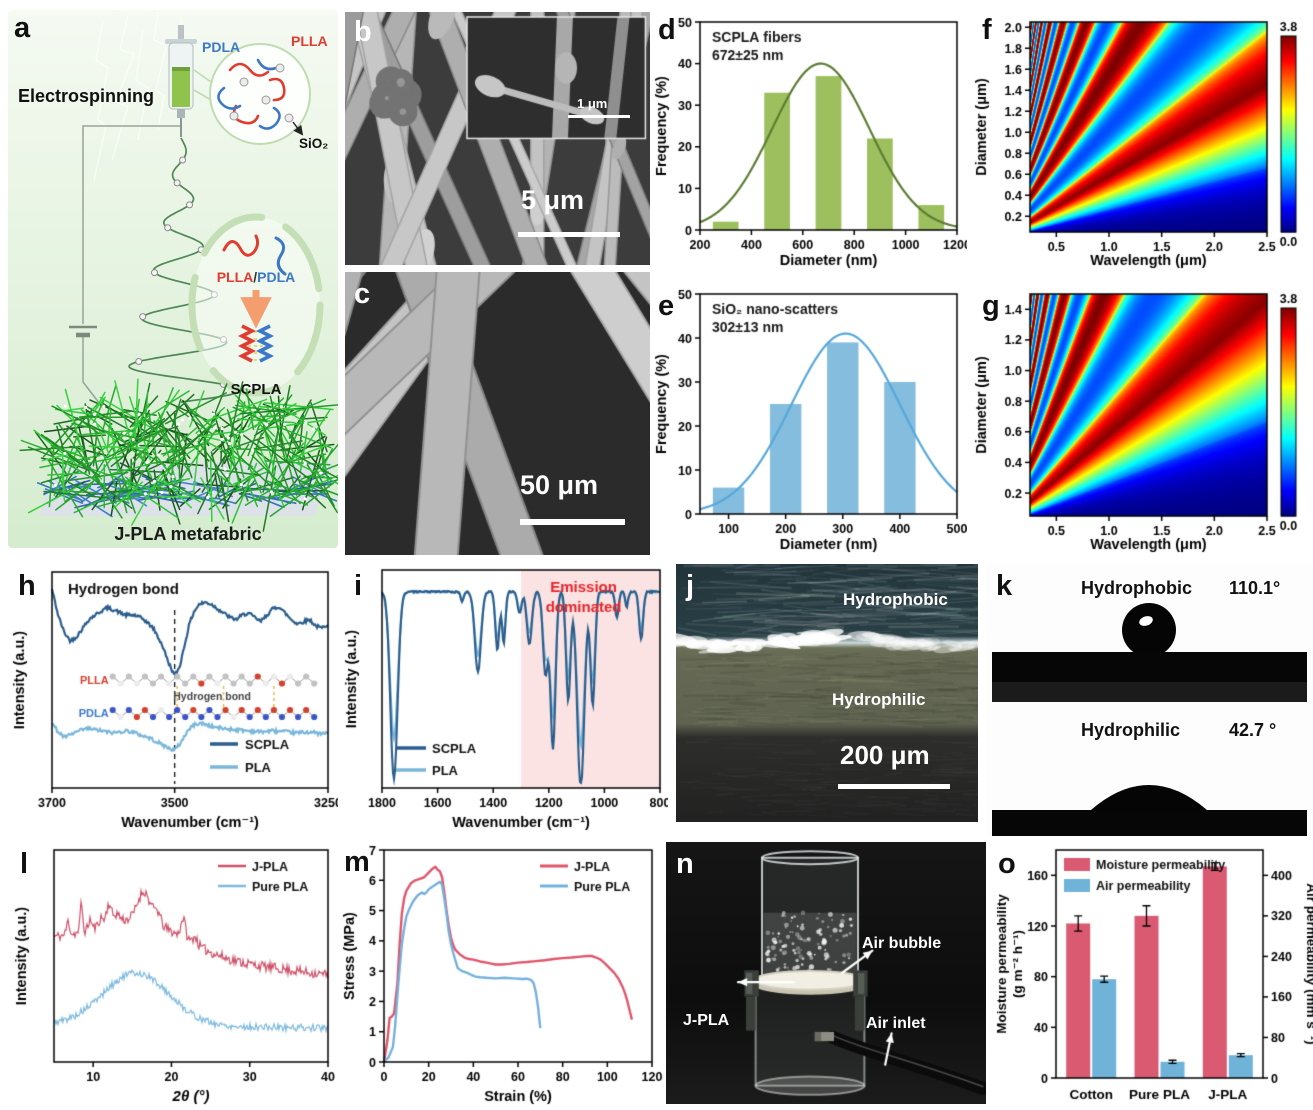 The height and width of the screenshot is (1110, 1313). What do you see at coordinates (569, 234) in the screenshot?
I see `scalebar-b` at bounding box center [569, 234].